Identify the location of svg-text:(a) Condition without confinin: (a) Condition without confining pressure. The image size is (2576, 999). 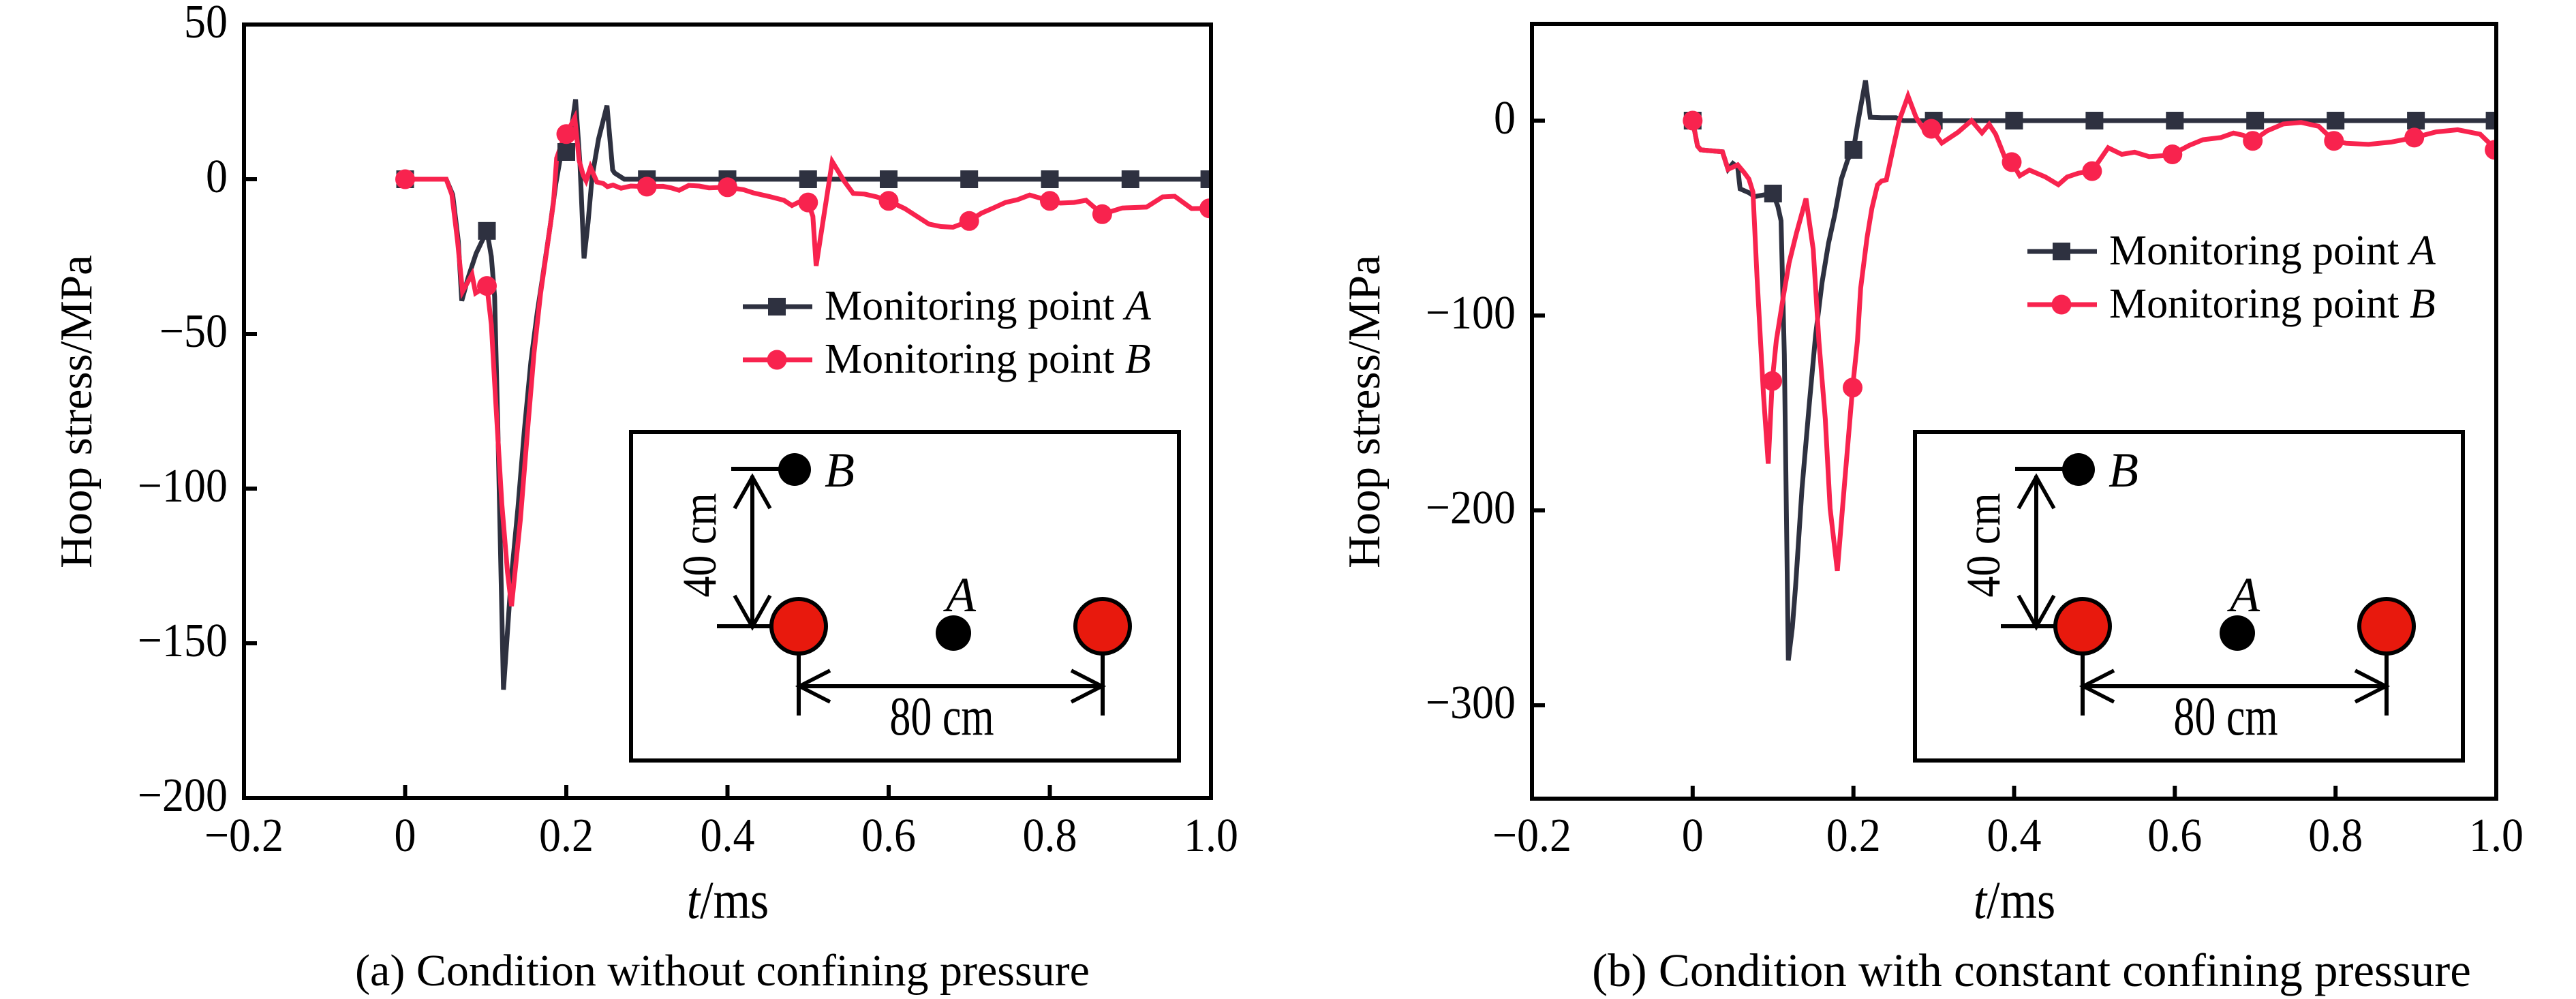
(723, 971).